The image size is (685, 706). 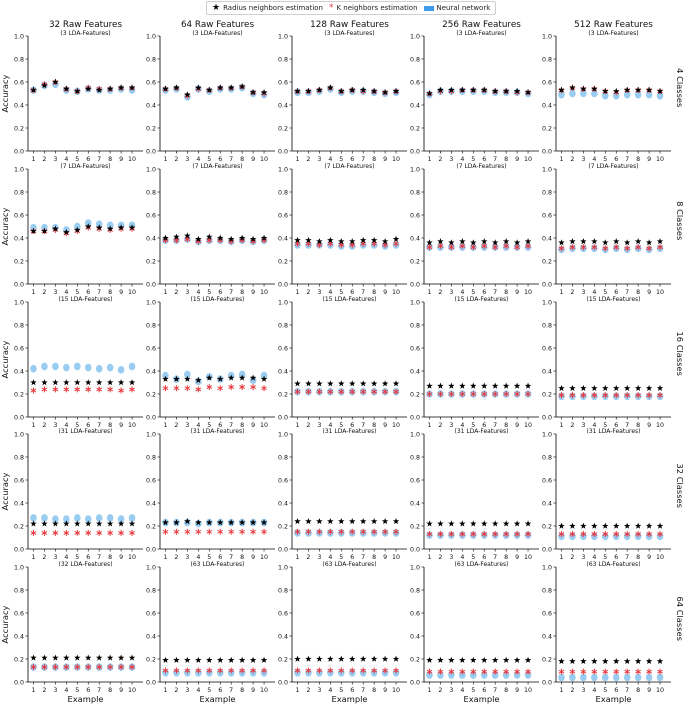 I want to click on legend-label-neural-network: Neural network, so click(x=463, y=8).